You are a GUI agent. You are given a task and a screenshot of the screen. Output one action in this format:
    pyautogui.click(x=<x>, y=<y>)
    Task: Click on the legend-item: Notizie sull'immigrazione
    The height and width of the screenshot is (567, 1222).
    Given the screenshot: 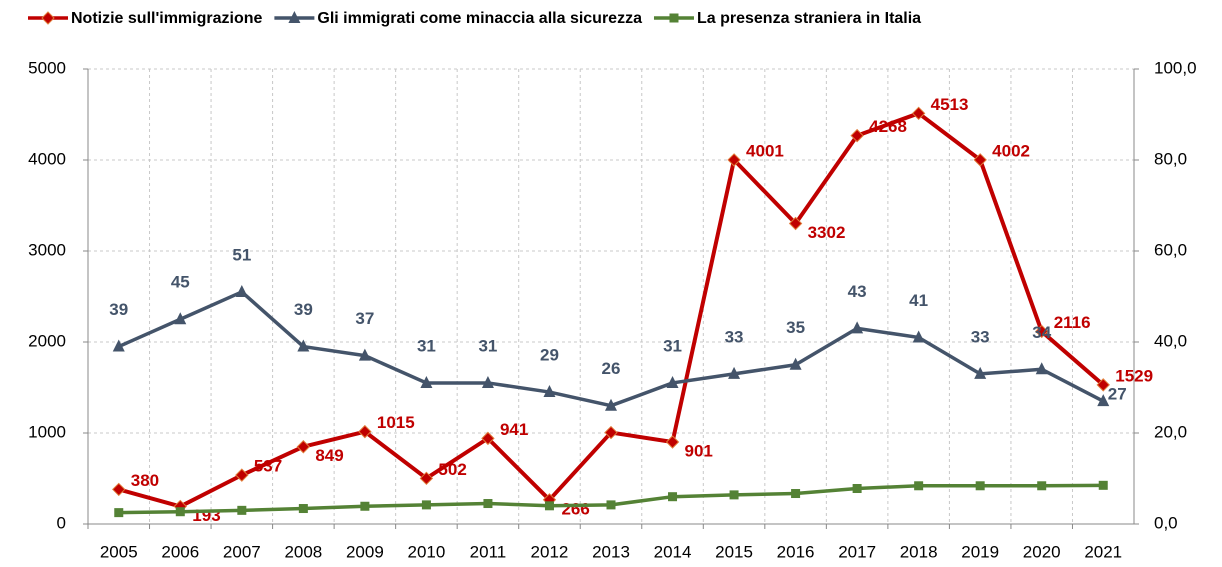 What is the action you would take?
    pyautogui.click(x=145, y=18)
    